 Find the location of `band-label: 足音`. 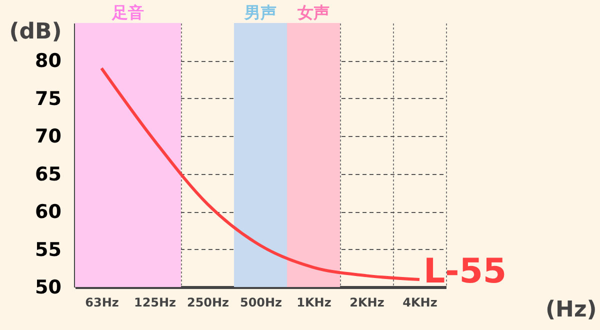

band-label: 足音 is located at coordinates (127, 12).